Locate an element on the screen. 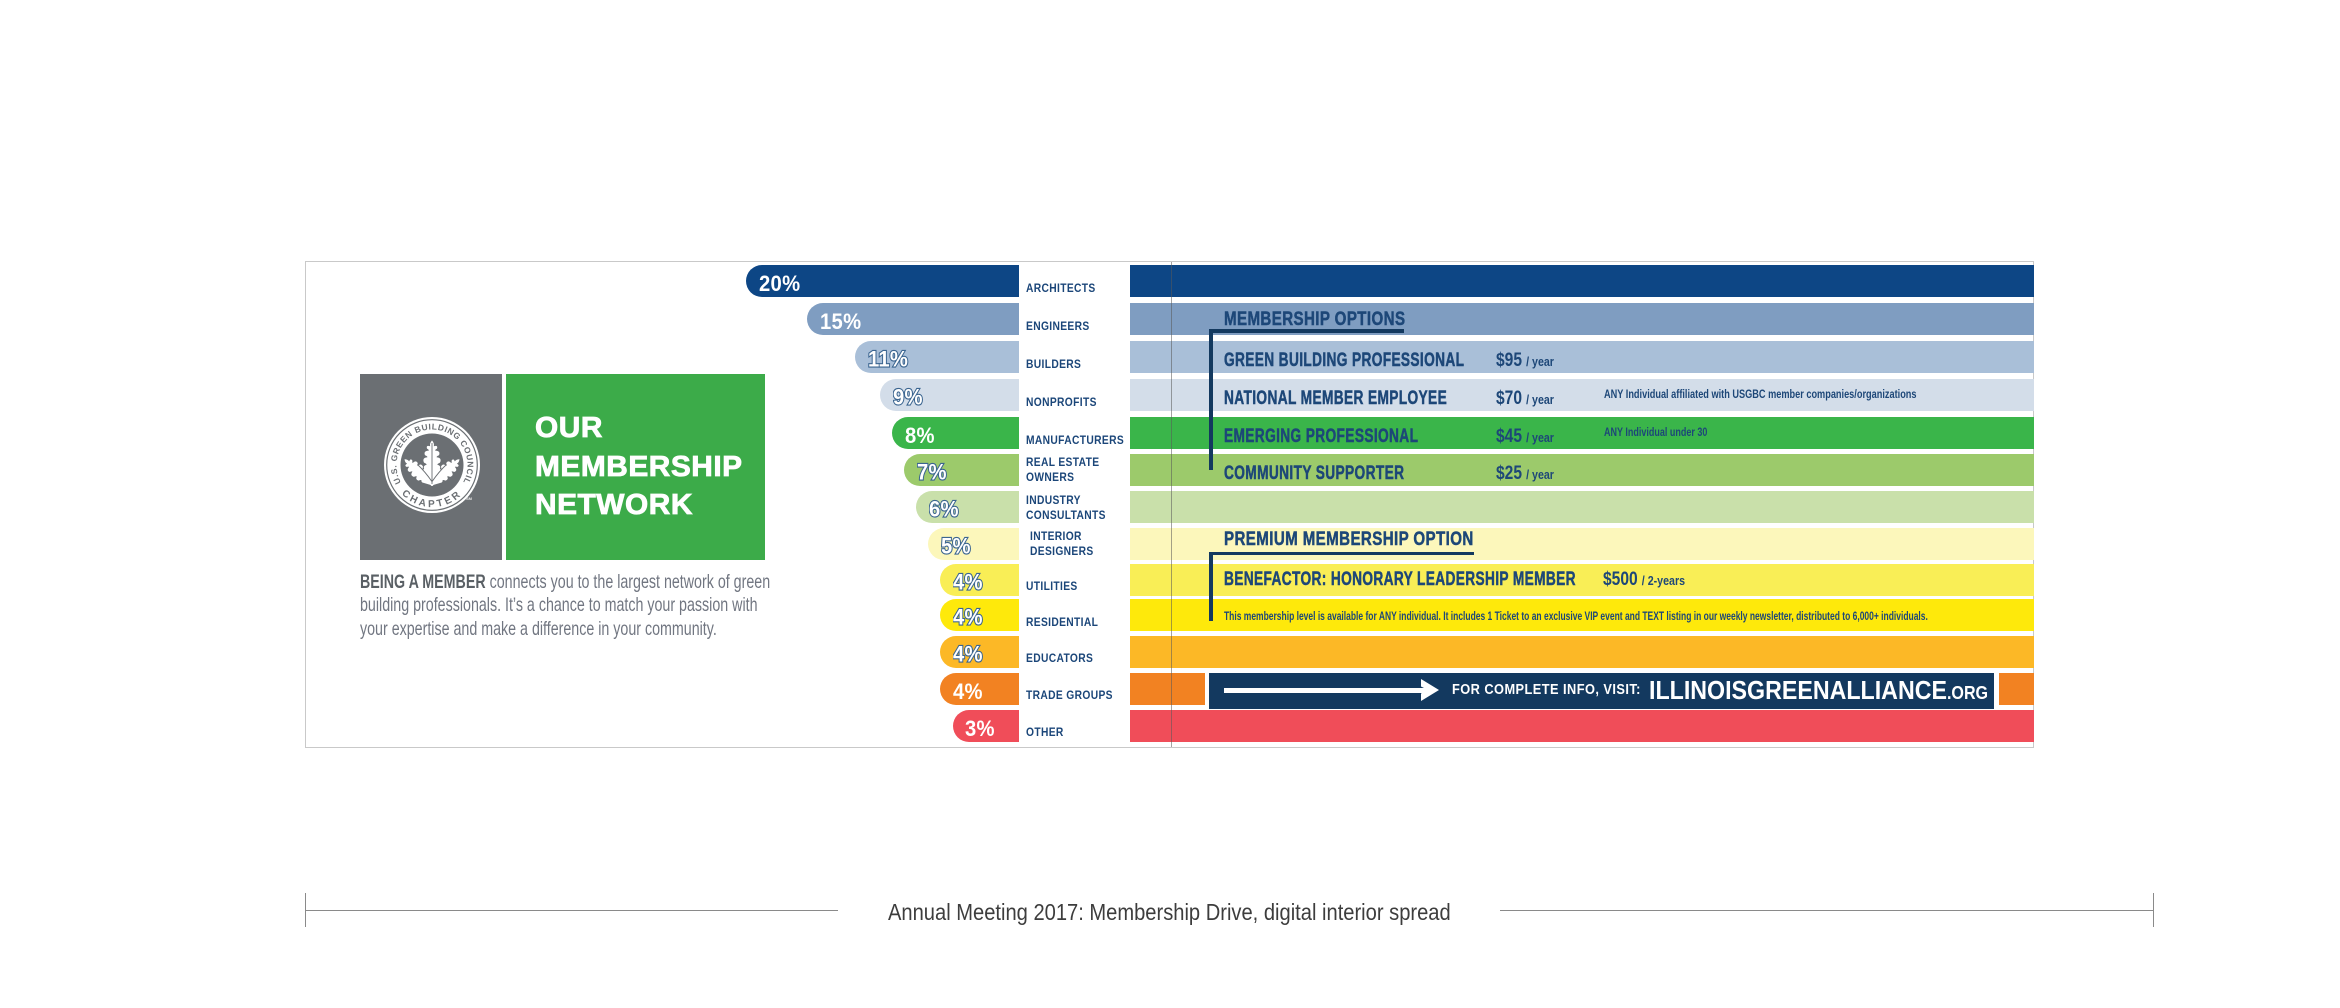  svg-text: 6% is located at coordinates (944, 510).